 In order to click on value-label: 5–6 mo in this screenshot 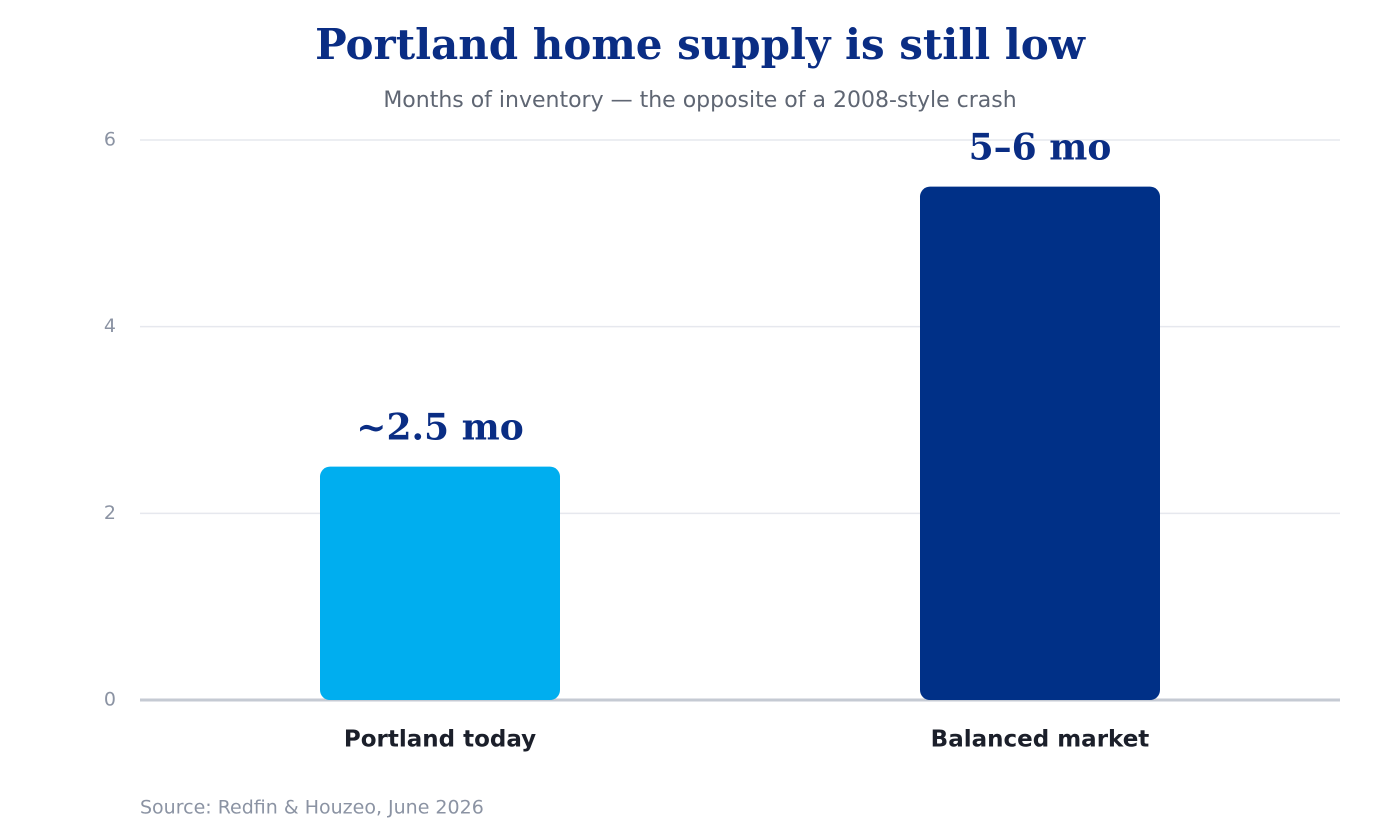, I will do `click(1040, 148)`.